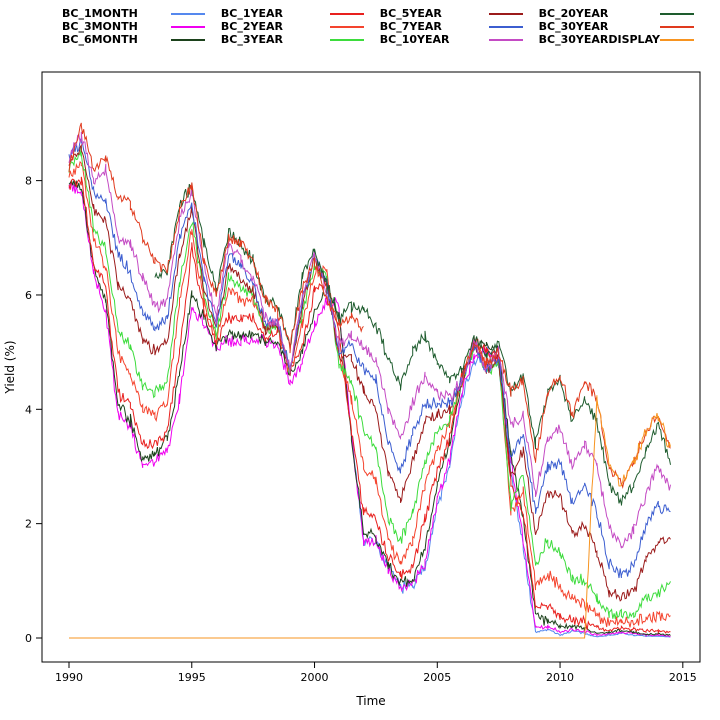  What do you see at coordinates (410, 13) in the screenshot?
I see `legend-label: BC_5YEAR` at bounding box center [410, 13].